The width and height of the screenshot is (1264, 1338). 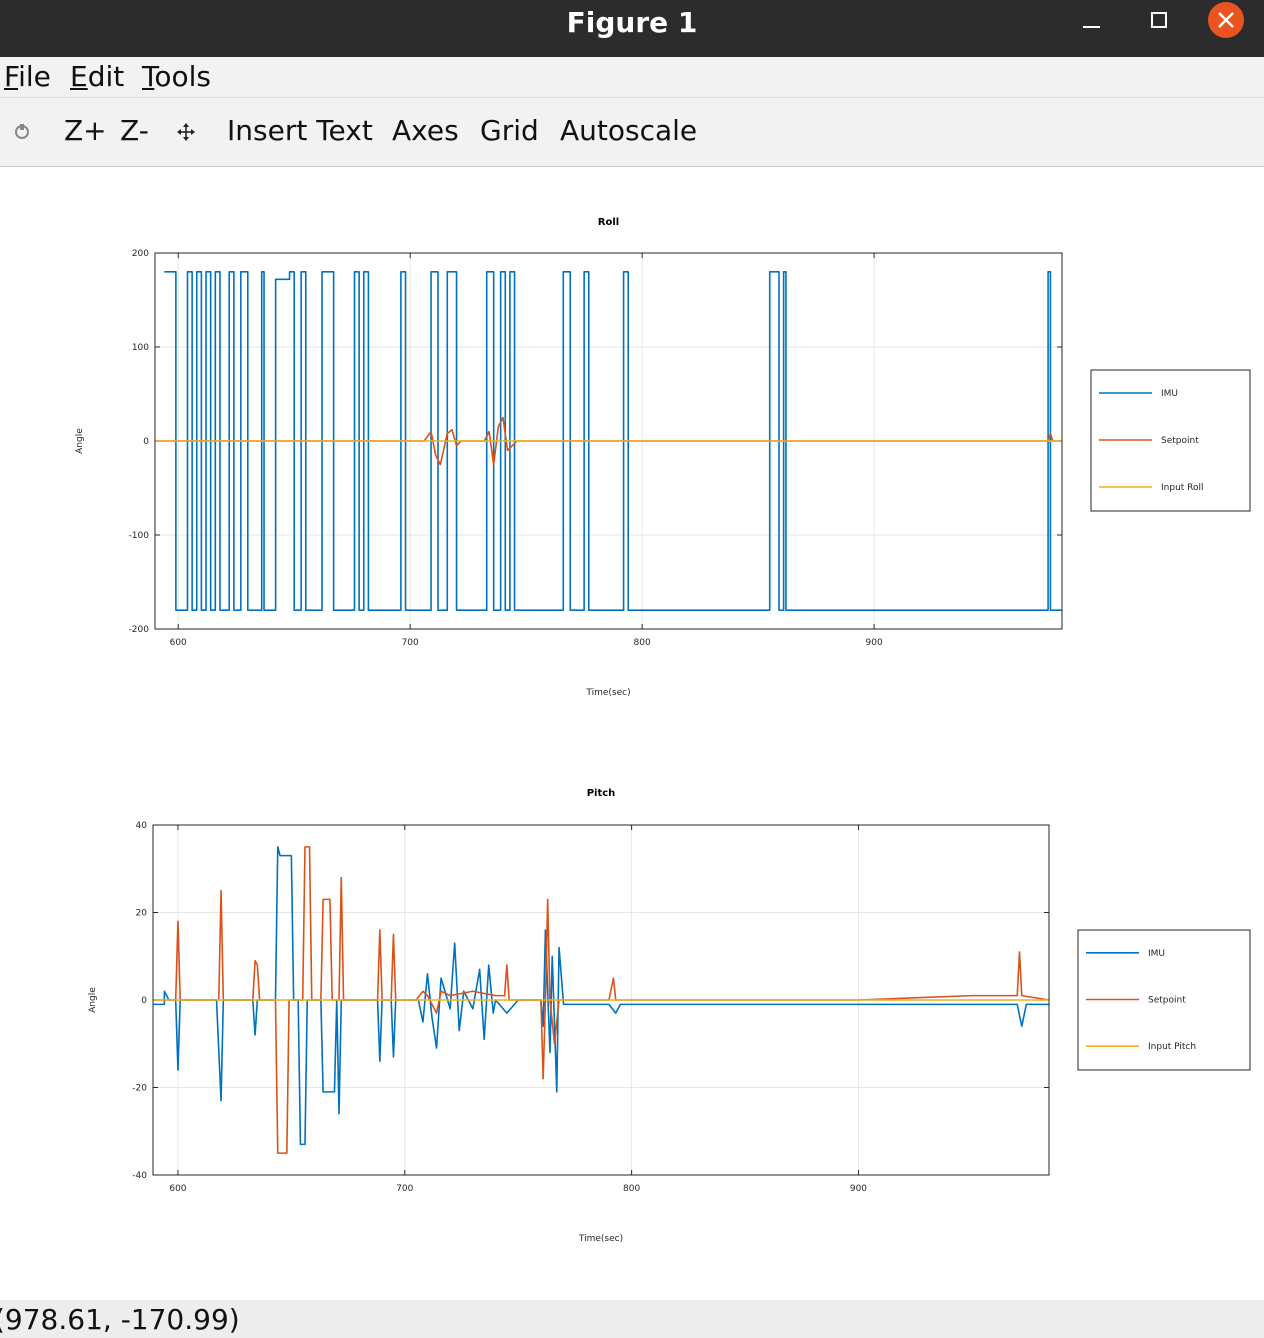 I want to click on menu-item: Edit, so click(x=97, y=76).